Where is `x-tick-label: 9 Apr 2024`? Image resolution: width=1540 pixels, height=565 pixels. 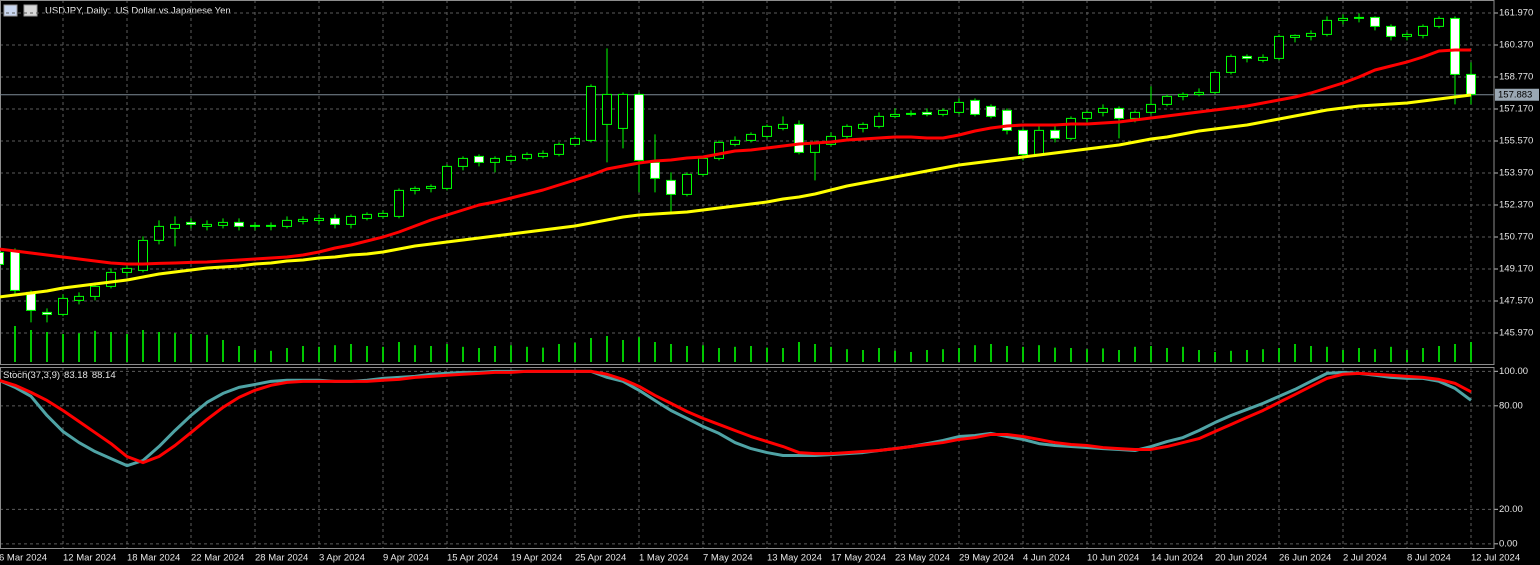 x-tick-label: 9 Apr 2024 is located at coordinates (406, 558).